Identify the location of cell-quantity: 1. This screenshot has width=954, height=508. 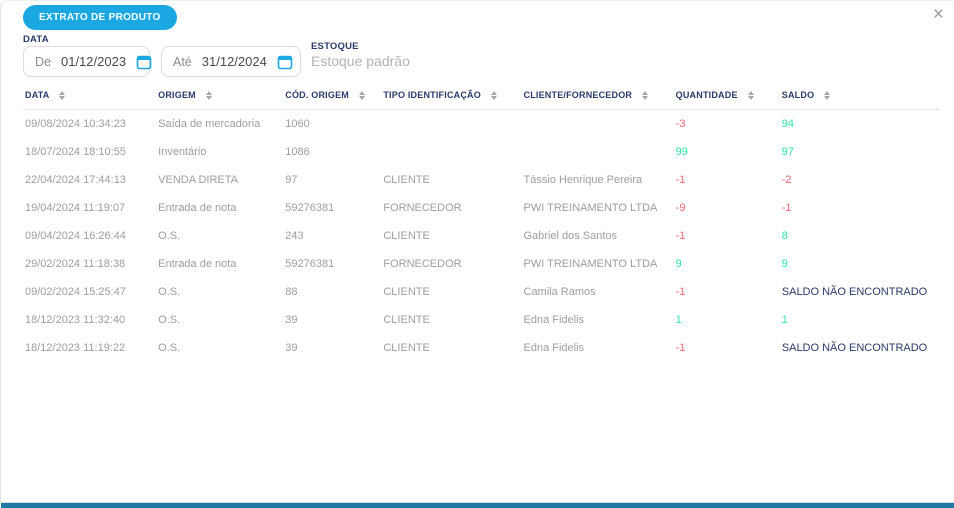
(678, 320).